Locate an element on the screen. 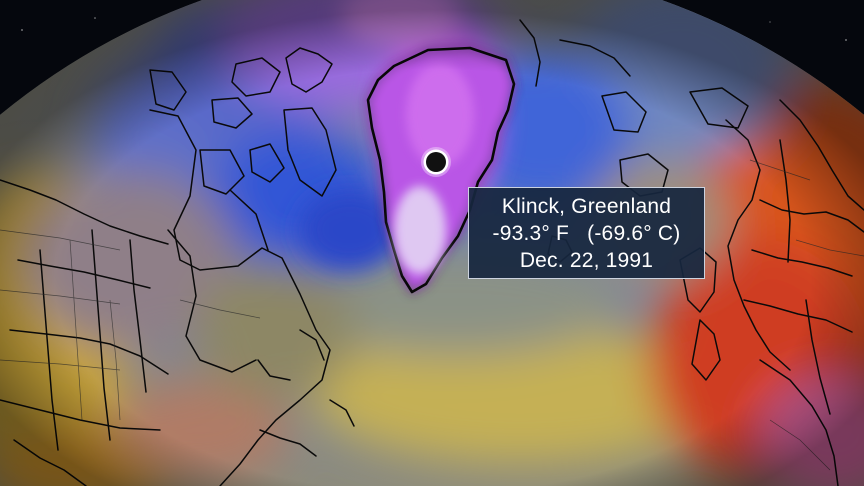 The image size is (864, 486). callout-date: Dec. 22, 1991 is located at coordinates (586, 260).